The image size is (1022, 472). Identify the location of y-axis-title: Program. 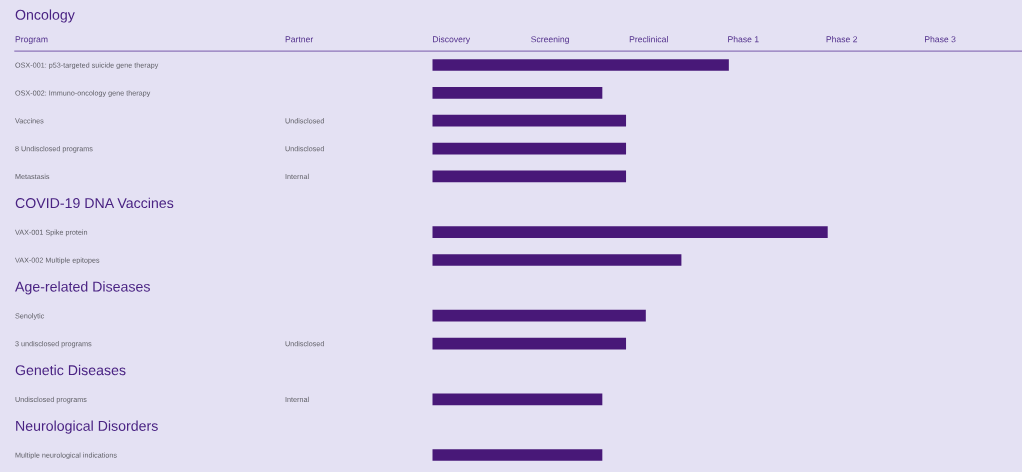
(31, 40).